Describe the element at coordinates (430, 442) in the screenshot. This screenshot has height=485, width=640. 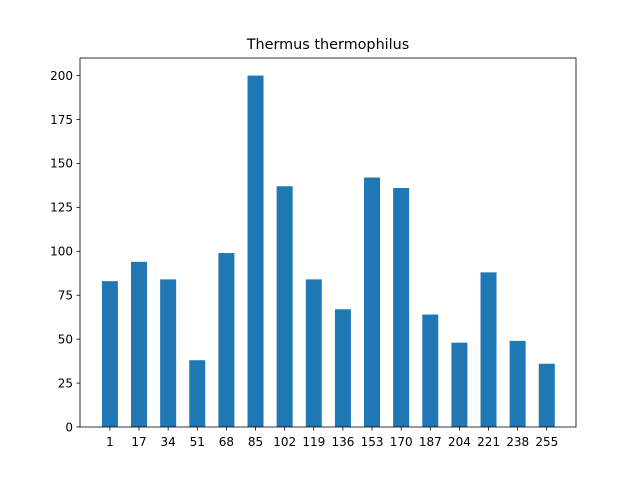
I see `x-tick-label-187: 187` at that location.